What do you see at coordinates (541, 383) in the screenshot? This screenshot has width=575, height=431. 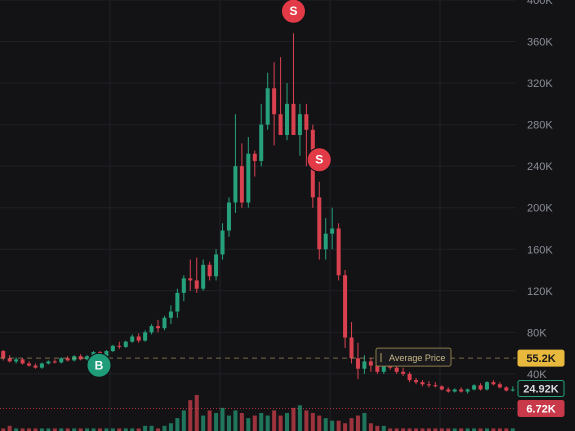 I see `price-tags: 55.2K 24.92K 6.72K` at bounding box center [541, 383].